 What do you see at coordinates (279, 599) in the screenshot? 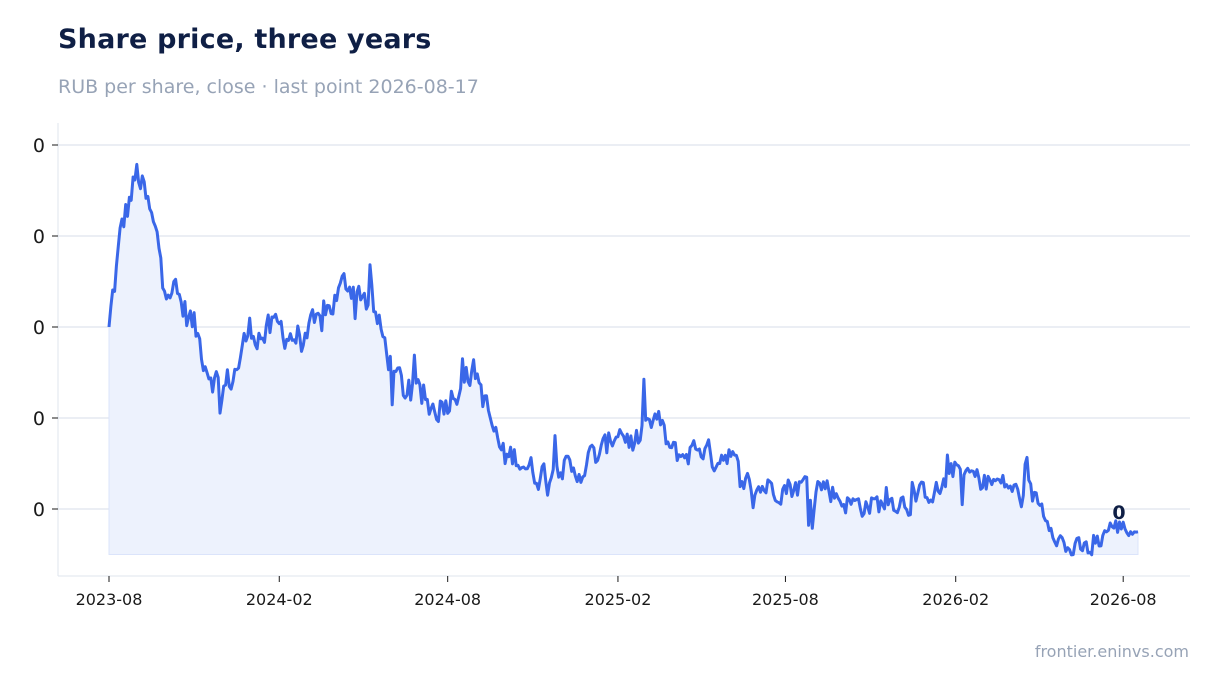
I see `x-tick-label: 2024-02` at bounding box center [279, 599].